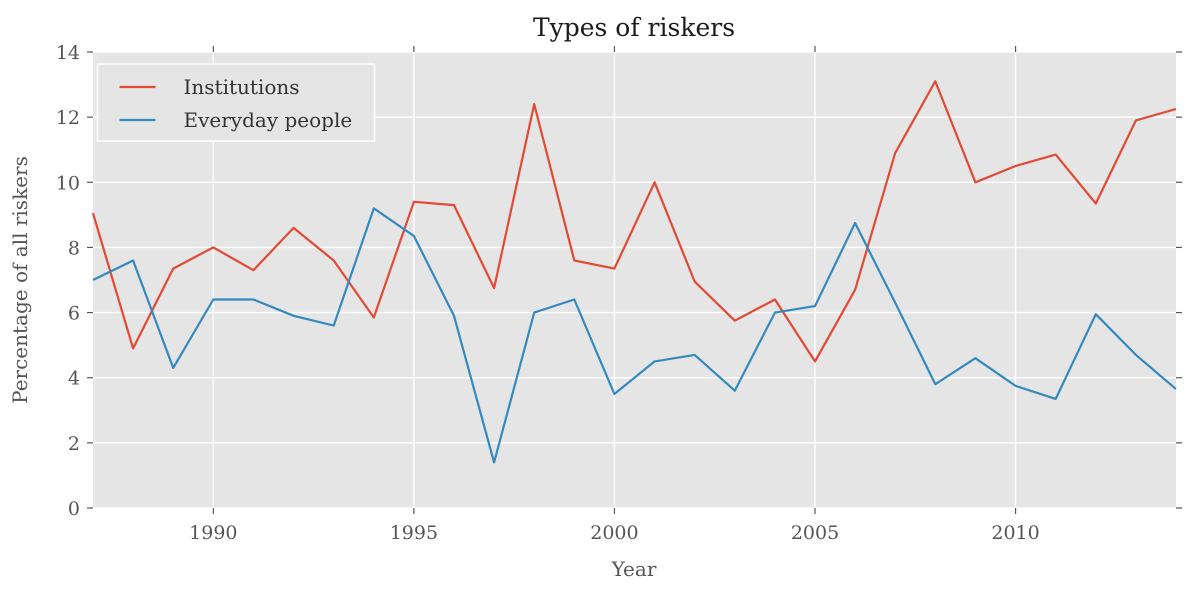 The image size is (1200, 604). I want to click on y-tick-label: 12, so click(68, 118).